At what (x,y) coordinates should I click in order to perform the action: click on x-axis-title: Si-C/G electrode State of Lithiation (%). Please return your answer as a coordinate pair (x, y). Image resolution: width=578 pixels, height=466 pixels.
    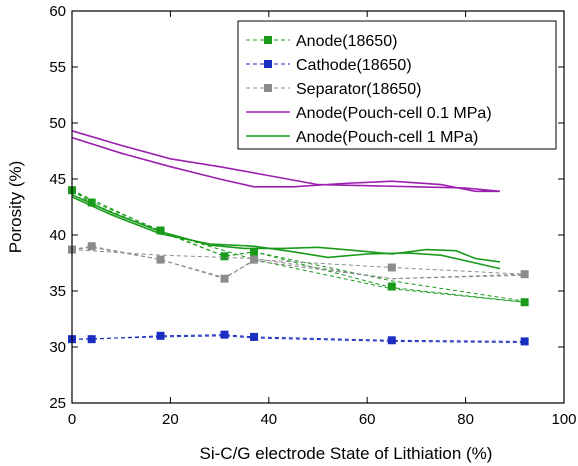
    Looking at the image, I should click on (346, 453).